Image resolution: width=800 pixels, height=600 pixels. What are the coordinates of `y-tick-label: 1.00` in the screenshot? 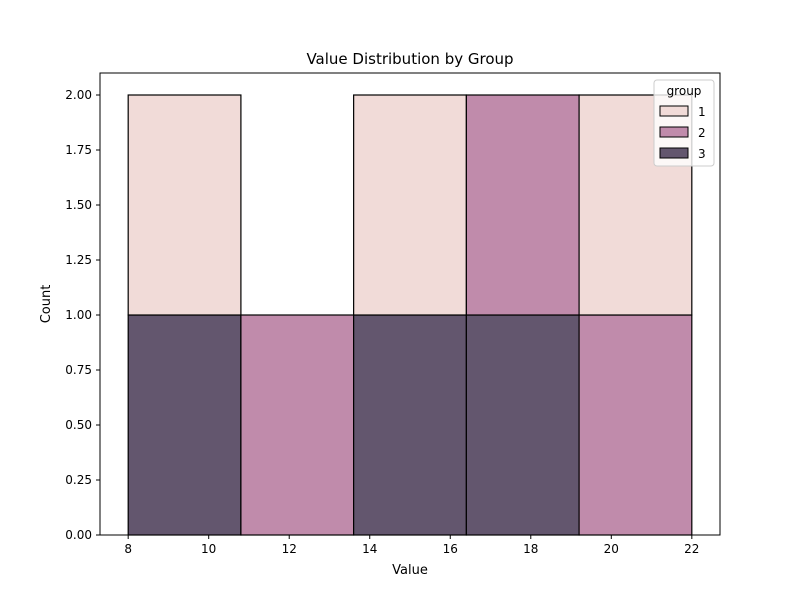 It's located at (78, 315).